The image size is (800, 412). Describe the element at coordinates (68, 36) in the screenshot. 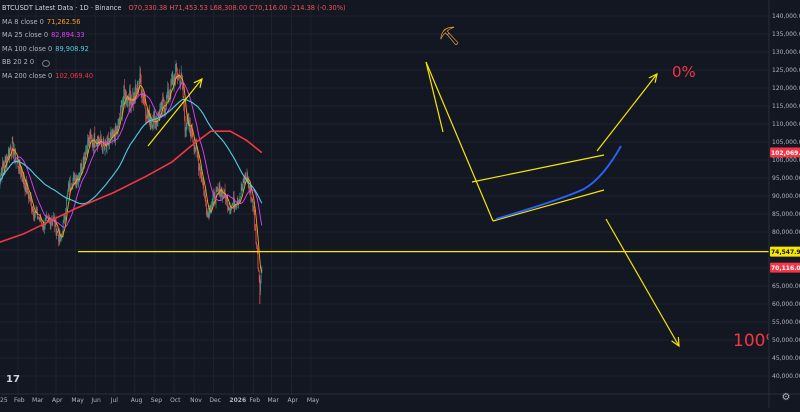

I see `indicator-value: 82,894.33` at that location.